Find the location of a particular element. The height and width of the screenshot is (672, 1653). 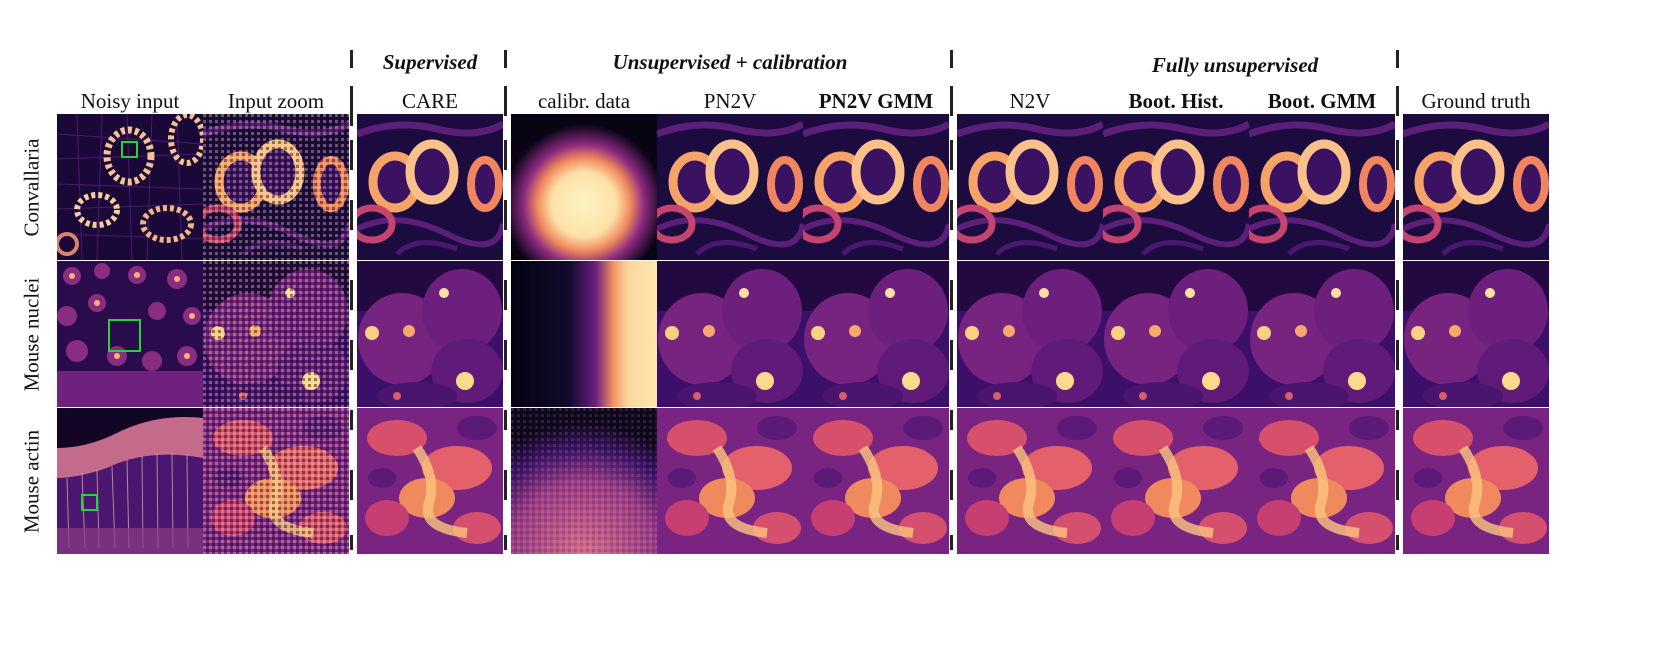

col-label-input-zoom: Input zoom is located at coordinates (276, 101).